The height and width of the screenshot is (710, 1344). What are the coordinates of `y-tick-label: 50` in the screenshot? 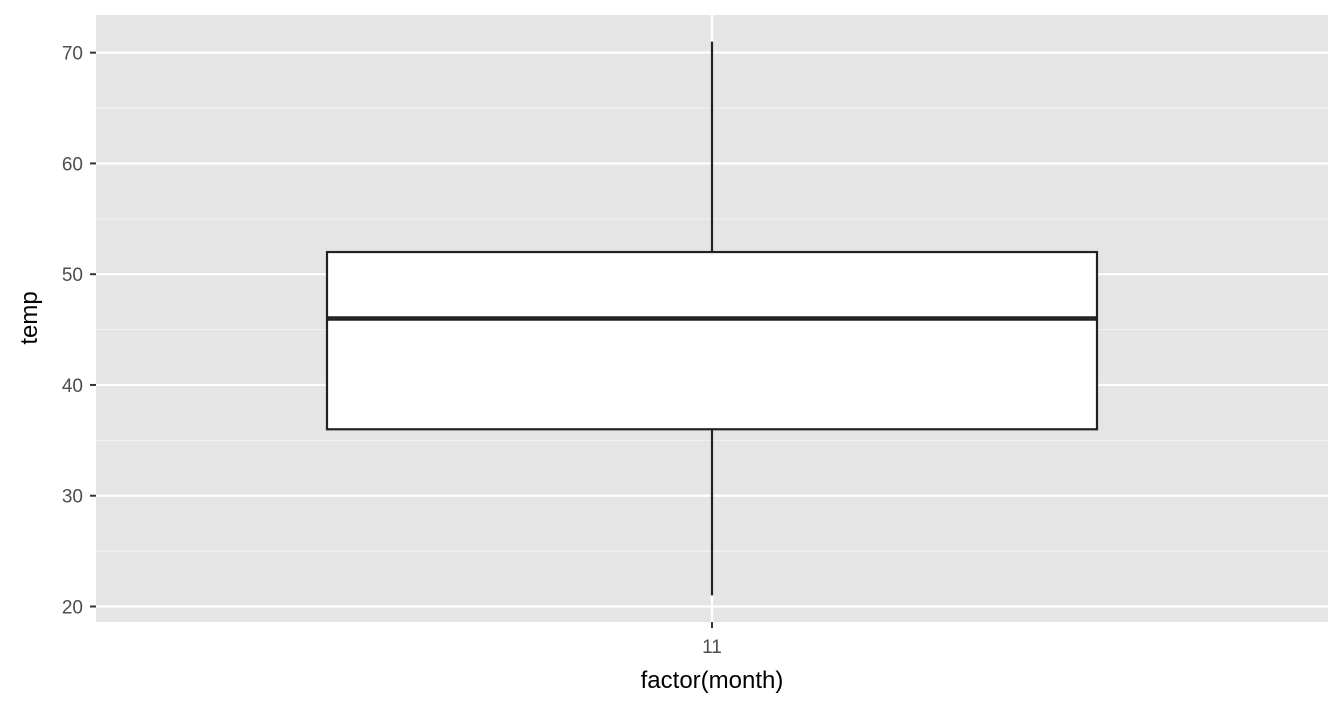 It's located at (72, 275).